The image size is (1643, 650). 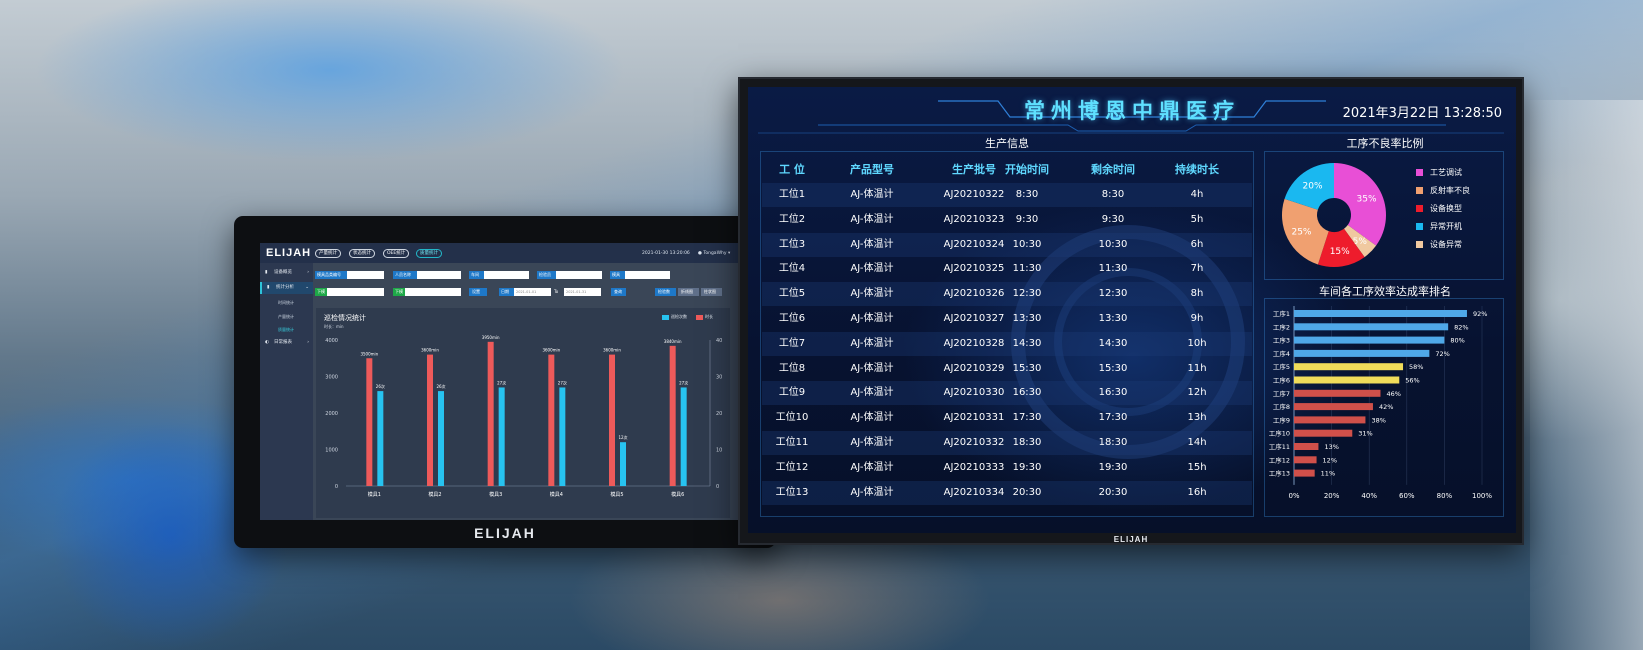 What do you see at coordinates (286, 316) in the screenshot?
I see `sidebar-sub-production: 产量统计` at bounding box center [286, 316].